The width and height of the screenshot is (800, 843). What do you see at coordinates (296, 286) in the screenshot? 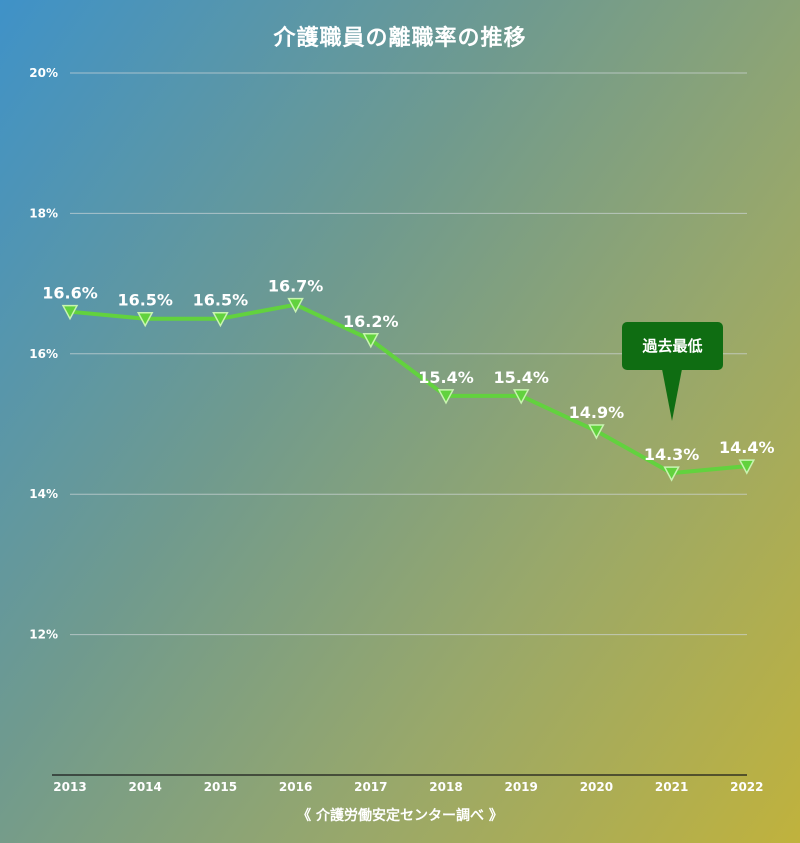
I see `data-label: 16.7%` at bounding box center [296, 286].